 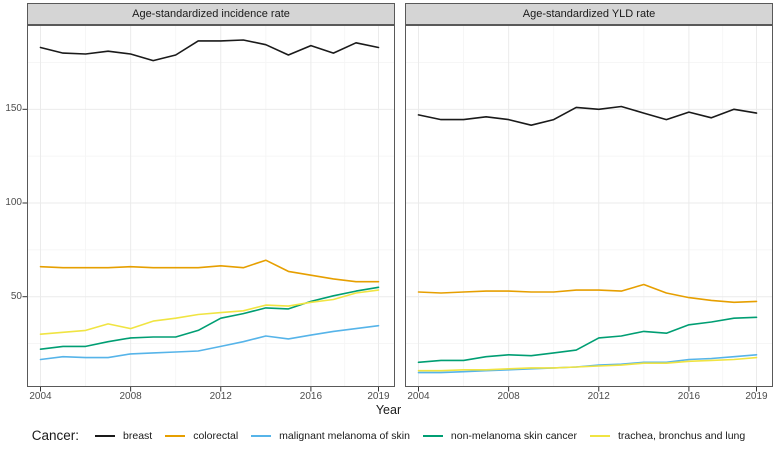 I want to click on y-tick-label: 100, so click(x=13, y=202).